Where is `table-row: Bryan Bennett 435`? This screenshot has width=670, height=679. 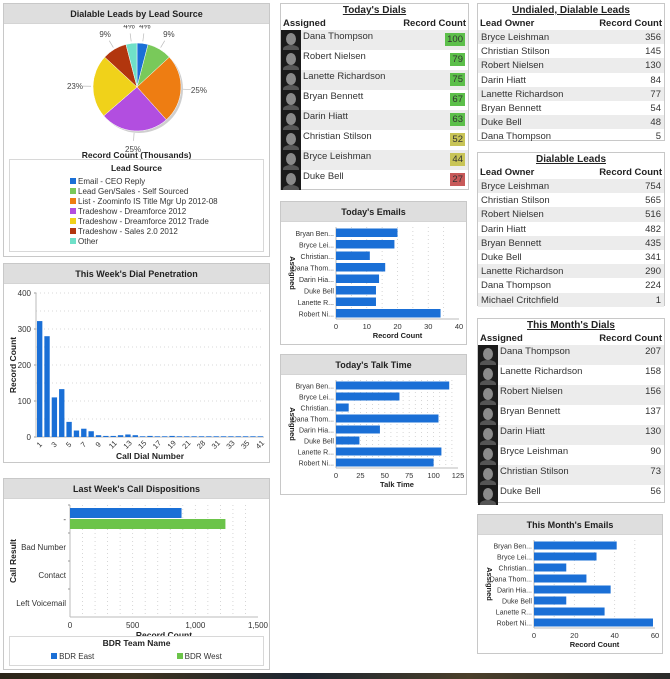
table-row: Bryan Bennett 435 is located at coordinates (571, 242).